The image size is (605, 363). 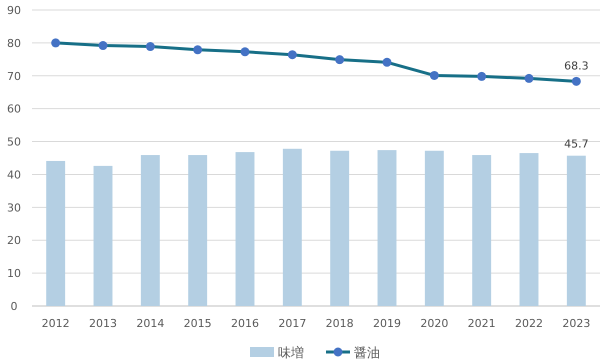 What do you see at coordinates (150, 323) in the screenshot?
I see `x-tick-label: 2014` at bounding box center [150, 323].